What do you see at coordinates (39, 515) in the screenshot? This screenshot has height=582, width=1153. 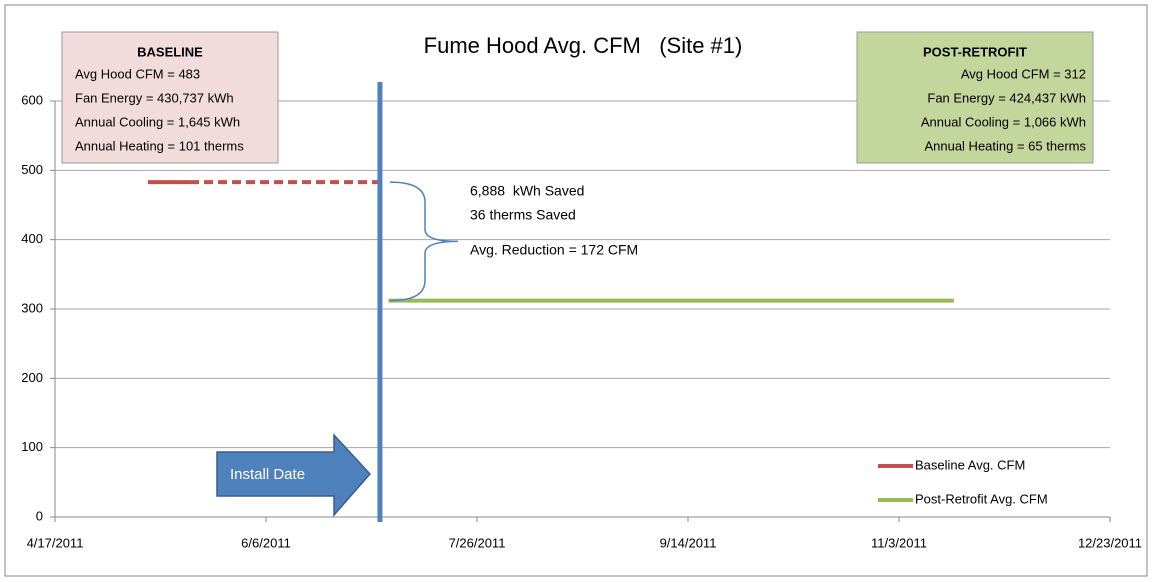 I see `y-tick-label: 0` at bounding box center [39, 515].